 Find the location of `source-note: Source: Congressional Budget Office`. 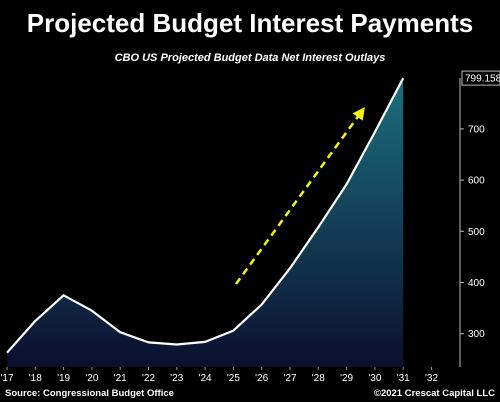

source-note: Source: Congressional Budget Office is located at coordinates (89, 393).